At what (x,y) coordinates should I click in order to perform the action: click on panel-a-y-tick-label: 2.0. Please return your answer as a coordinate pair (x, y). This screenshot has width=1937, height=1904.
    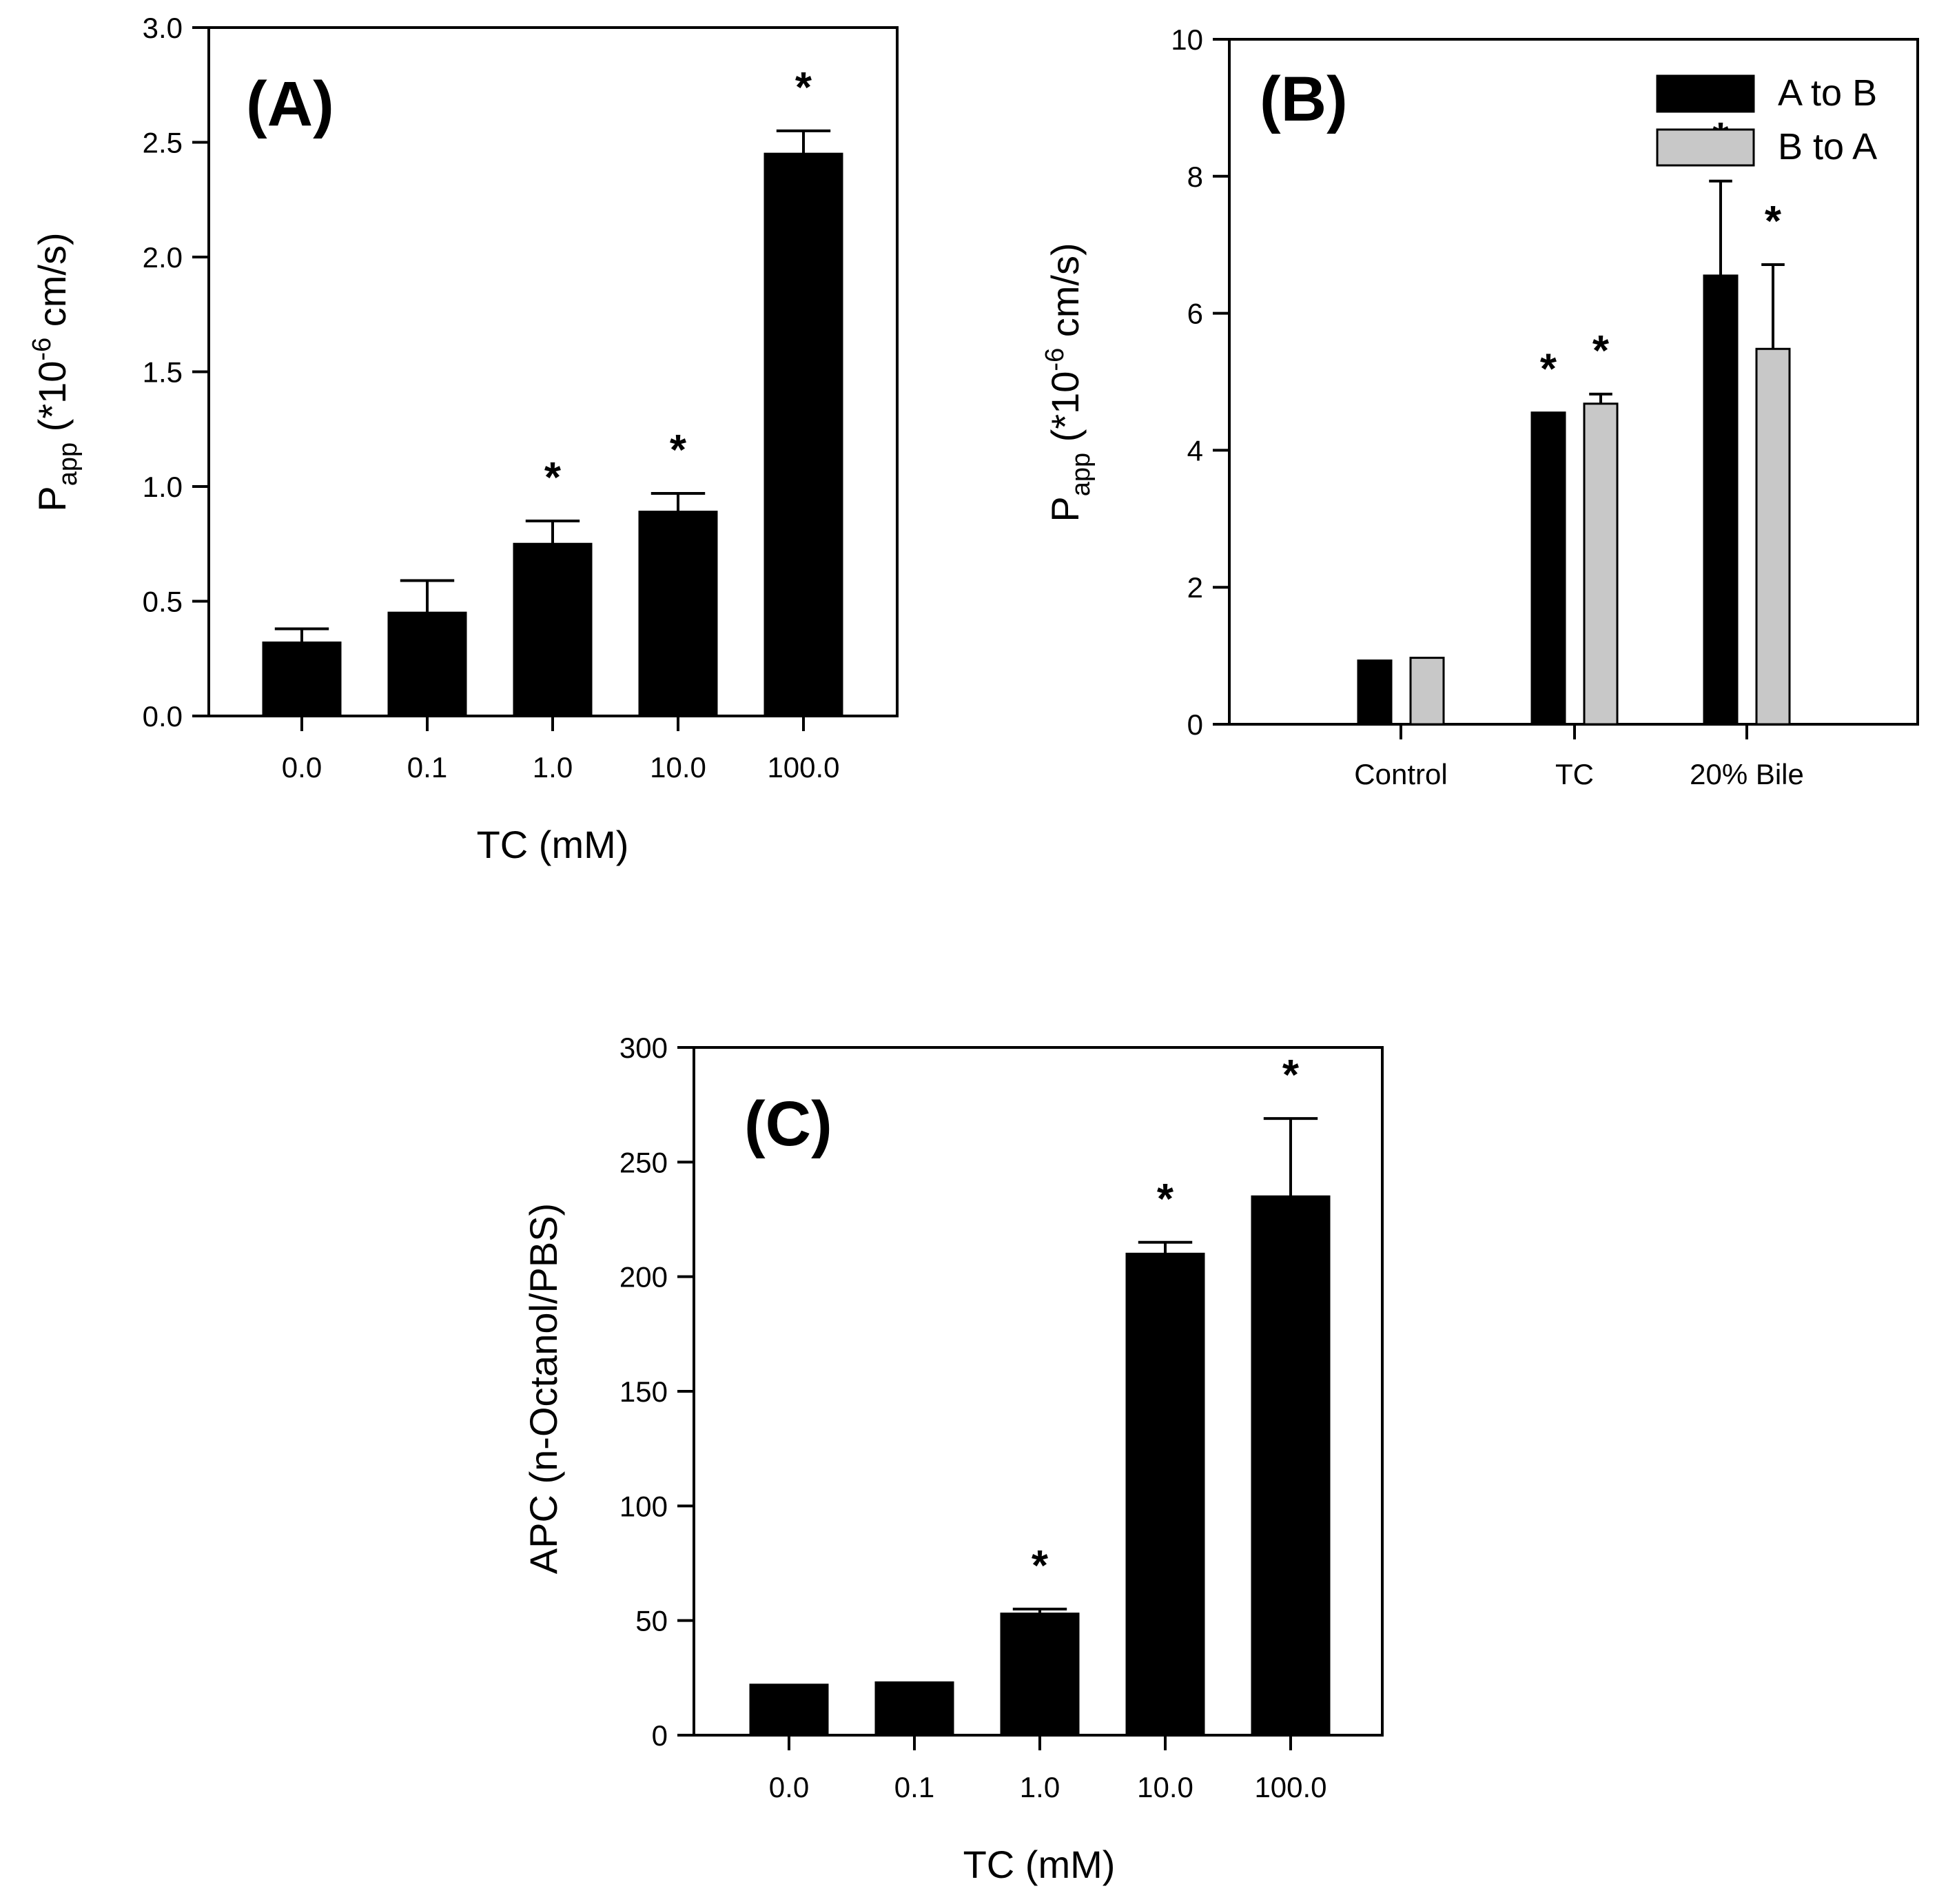
    Looking at the image, I should click on (163, 257).